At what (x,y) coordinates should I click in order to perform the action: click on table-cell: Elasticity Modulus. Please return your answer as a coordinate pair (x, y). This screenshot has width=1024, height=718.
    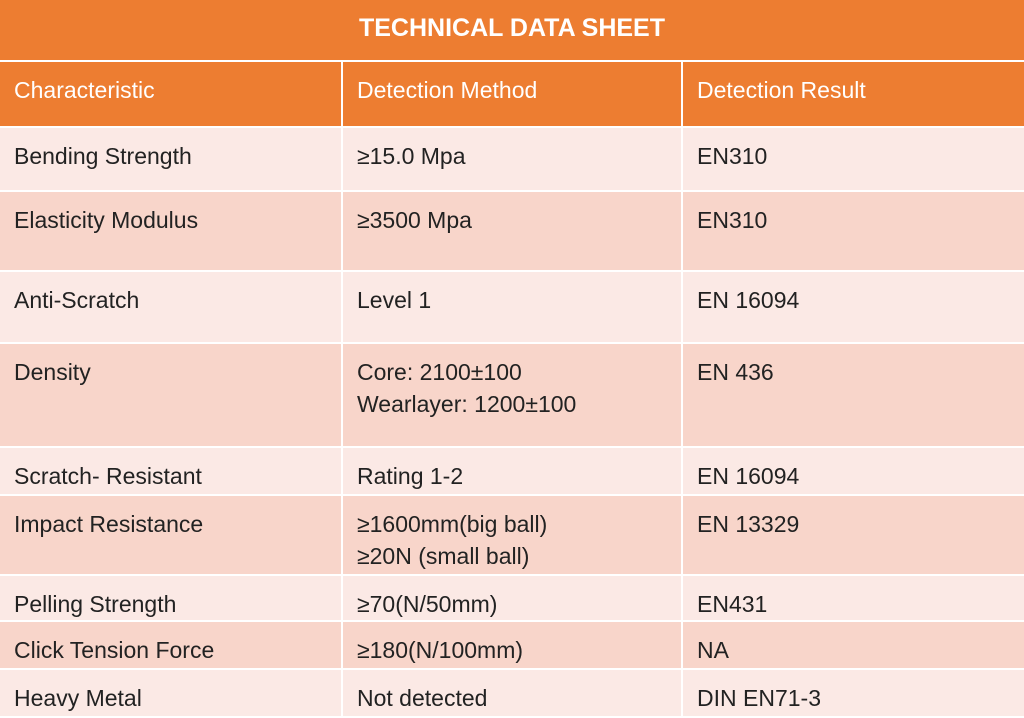
    Looking at the image, I should click on (170, 231).